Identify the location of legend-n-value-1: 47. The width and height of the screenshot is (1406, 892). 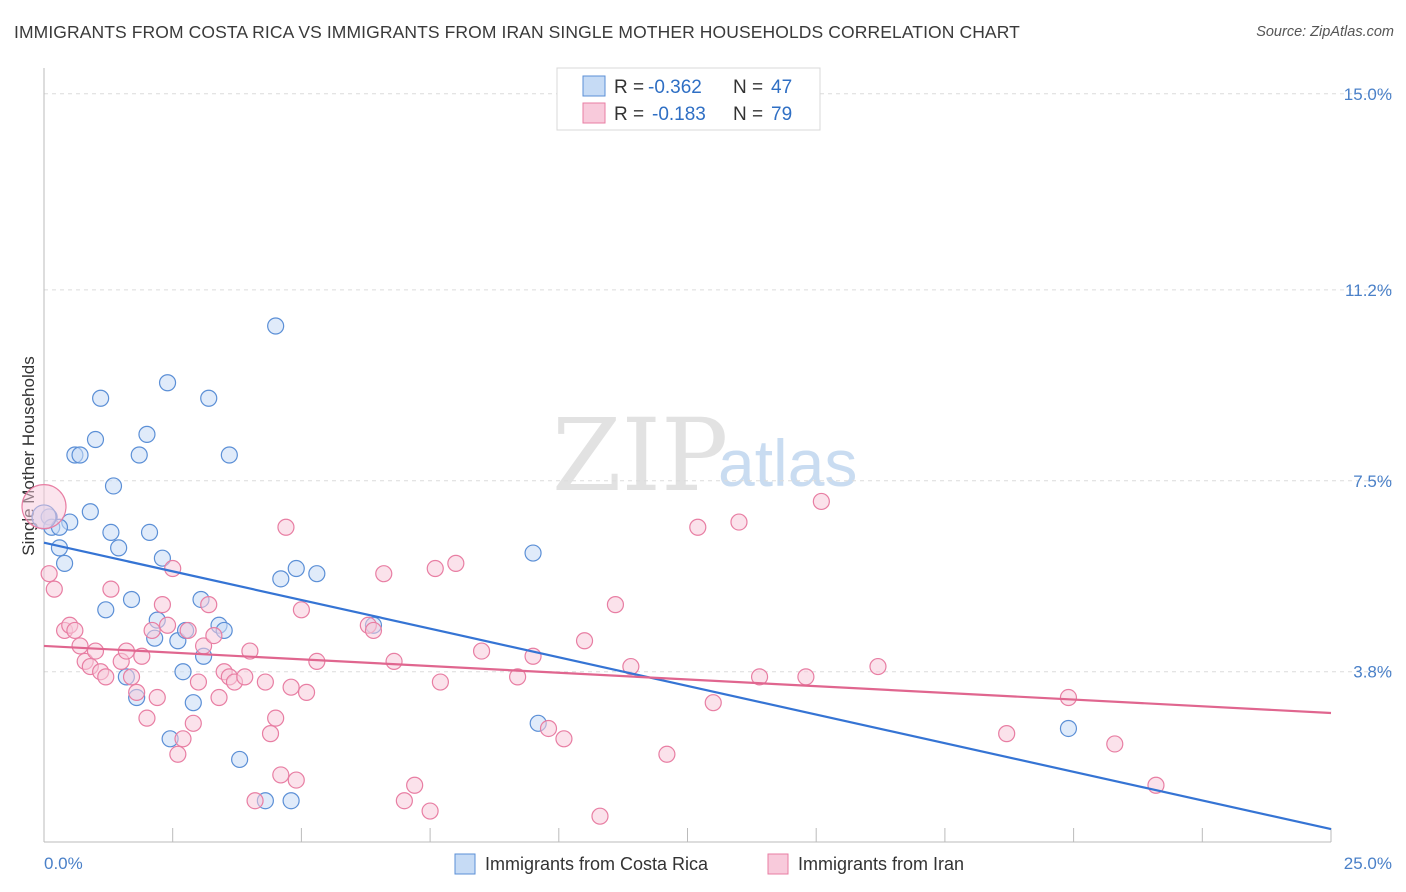
(781, 87).